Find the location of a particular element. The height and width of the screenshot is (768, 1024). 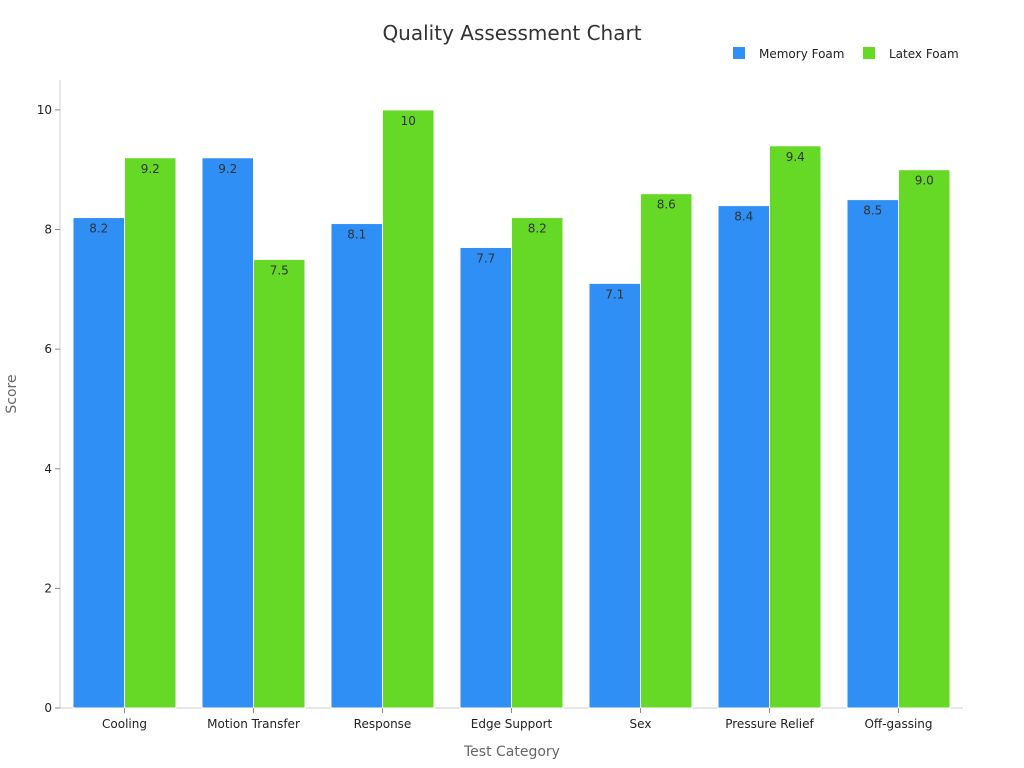

data-label: 9.4 is located at coordinates (795, 157).